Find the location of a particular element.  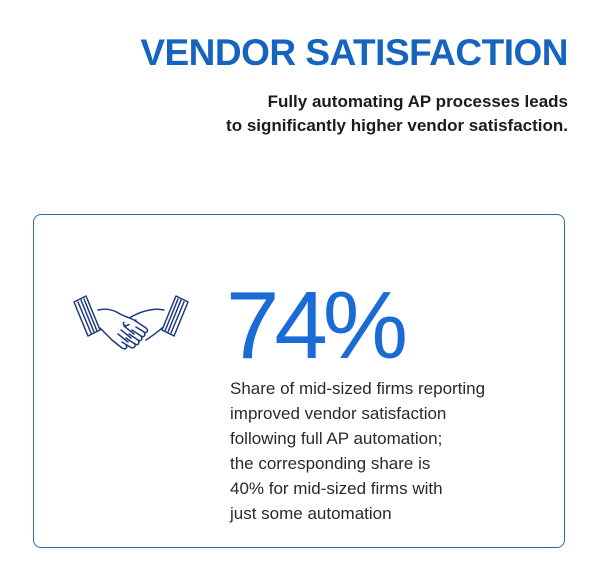

subtitle-line: Fully automating AP processes leads is located at coordinates (417, 101).